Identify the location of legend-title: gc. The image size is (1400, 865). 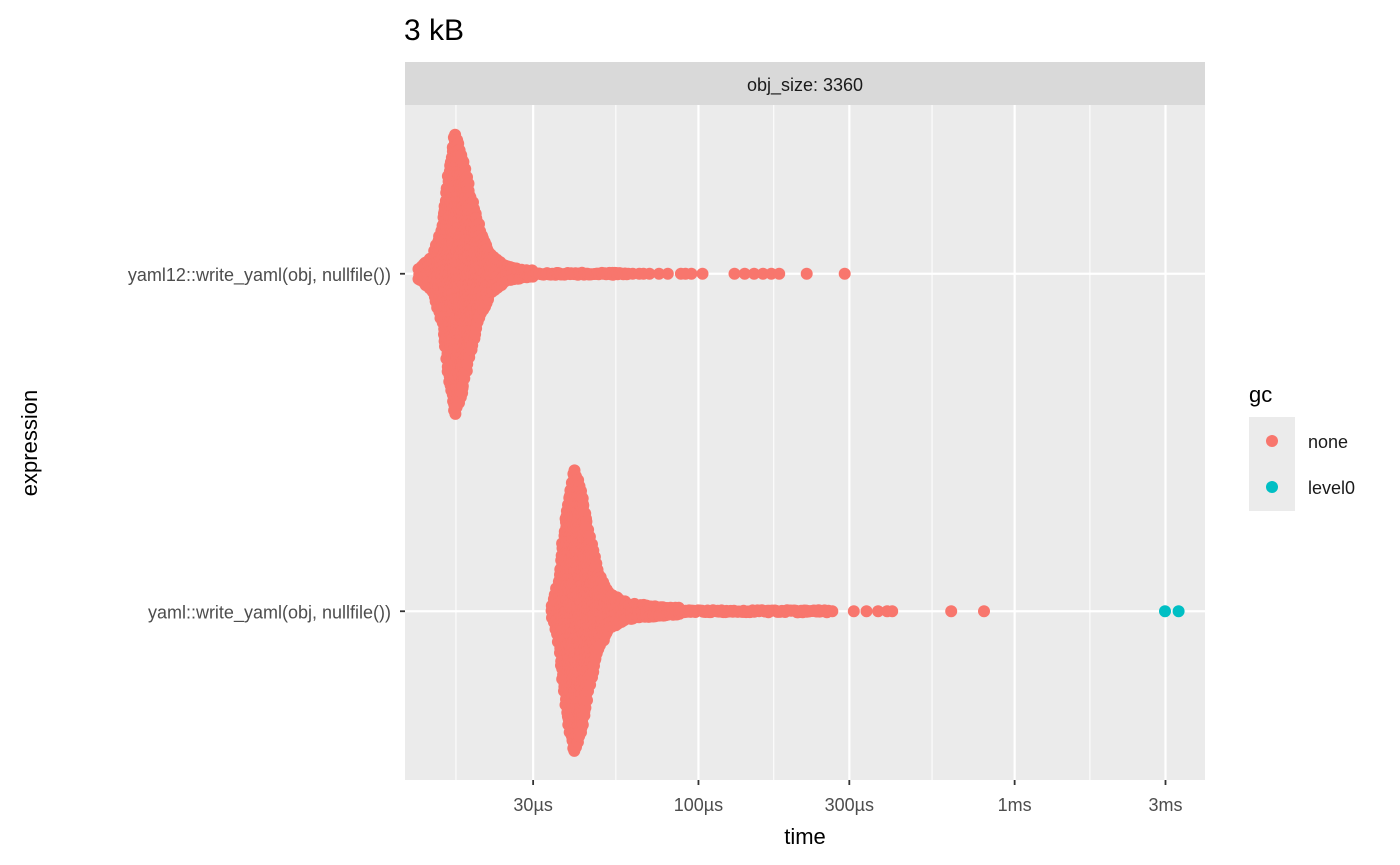
(1260, 394).